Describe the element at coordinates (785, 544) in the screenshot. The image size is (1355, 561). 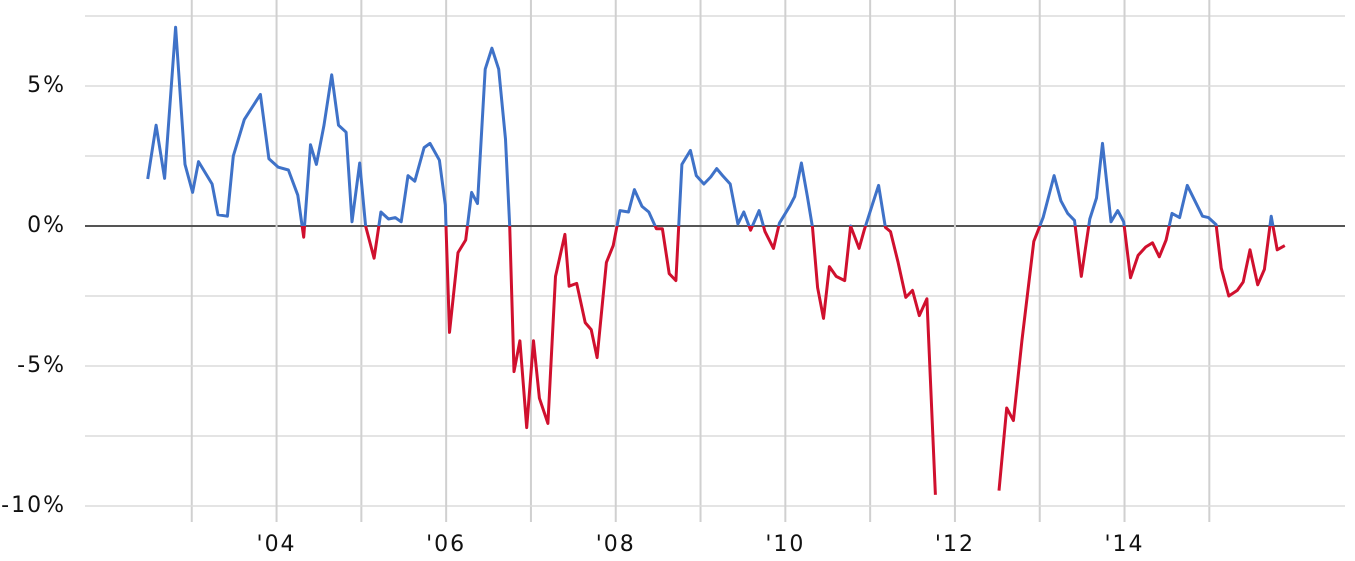
I see `x-tick-label: '10` at that location.